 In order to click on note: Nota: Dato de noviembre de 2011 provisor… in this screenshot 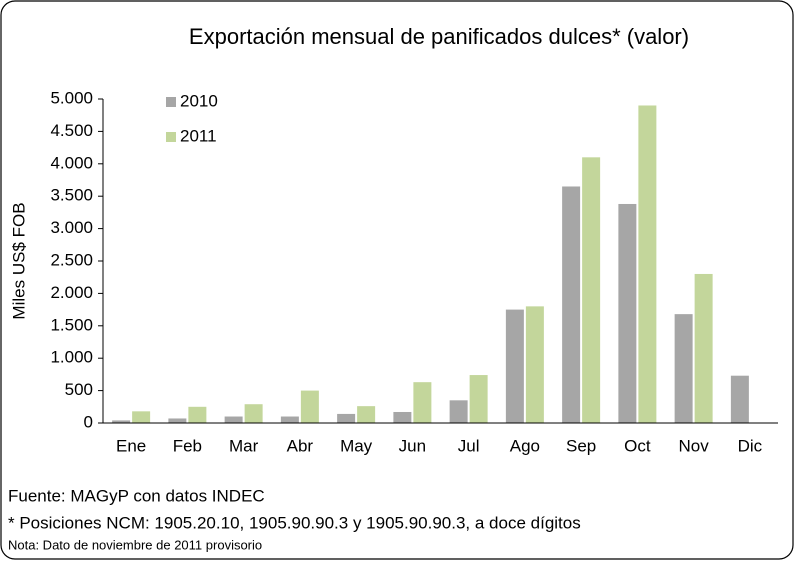, I will do `click(135, 544)`.